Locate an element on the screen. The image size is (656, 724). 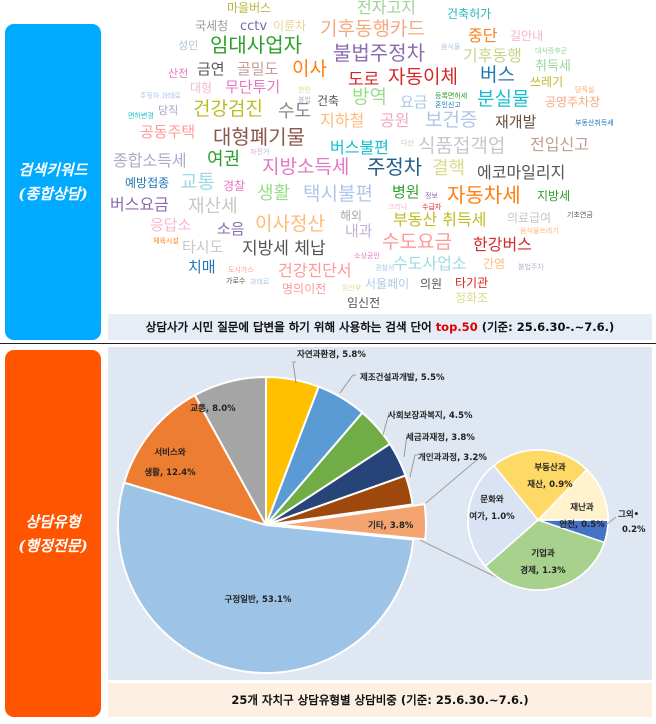
secondary-pie-data-label: 0.2% is located at coordinates (634, 530).